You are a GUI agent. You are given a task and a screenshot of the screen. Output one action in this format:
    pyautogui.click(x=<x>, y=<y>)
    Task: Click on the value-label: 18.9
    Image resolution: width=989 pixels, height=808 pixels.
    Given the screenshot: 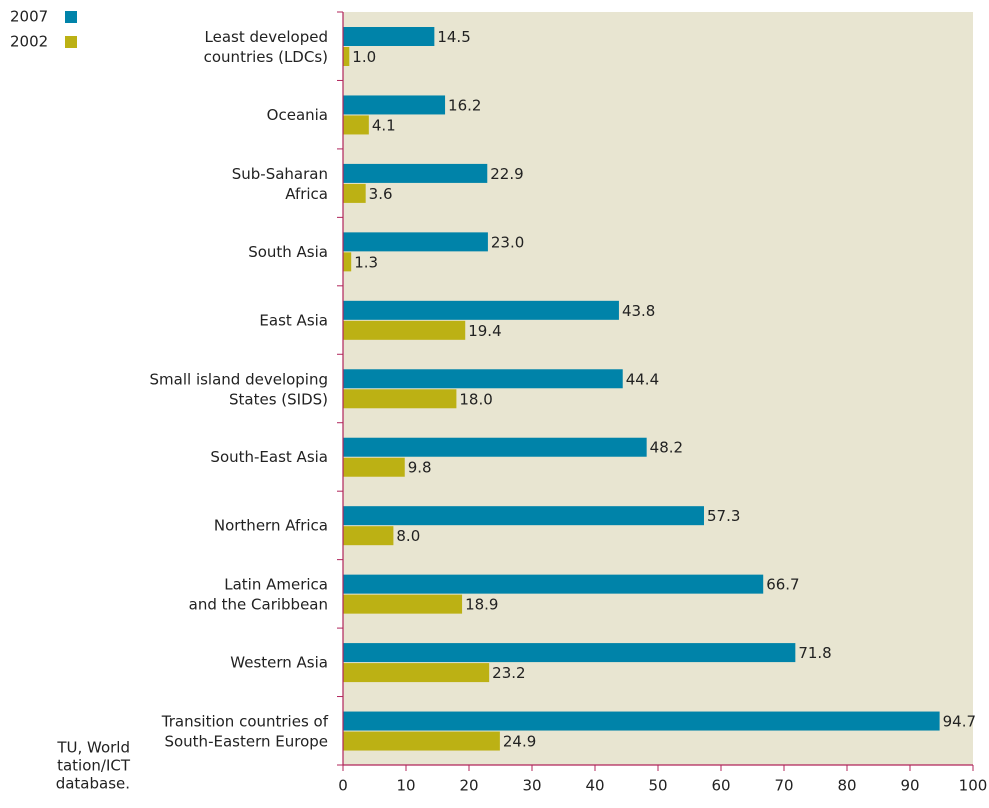 What is the action you would take?
    pyautogui.click(x=481, y=605)
    